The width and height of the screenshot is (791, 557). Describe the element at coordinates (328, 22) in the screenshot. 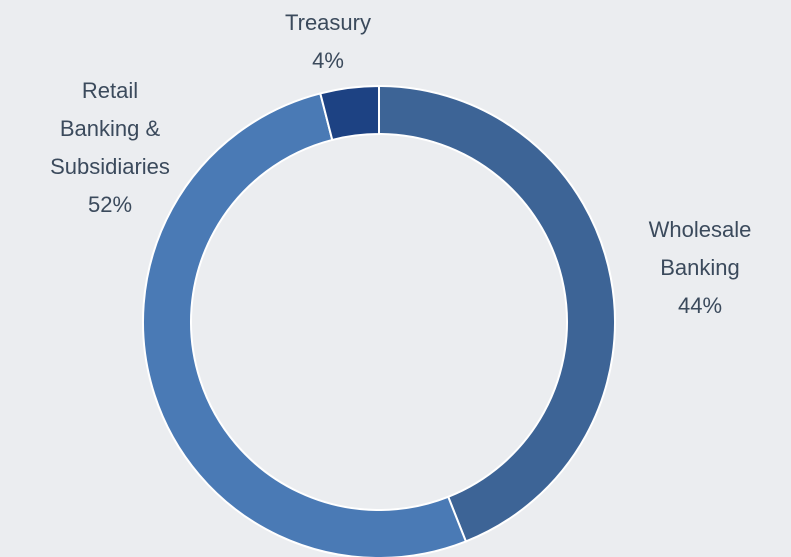

I see `category-name: Treasury` at that location.